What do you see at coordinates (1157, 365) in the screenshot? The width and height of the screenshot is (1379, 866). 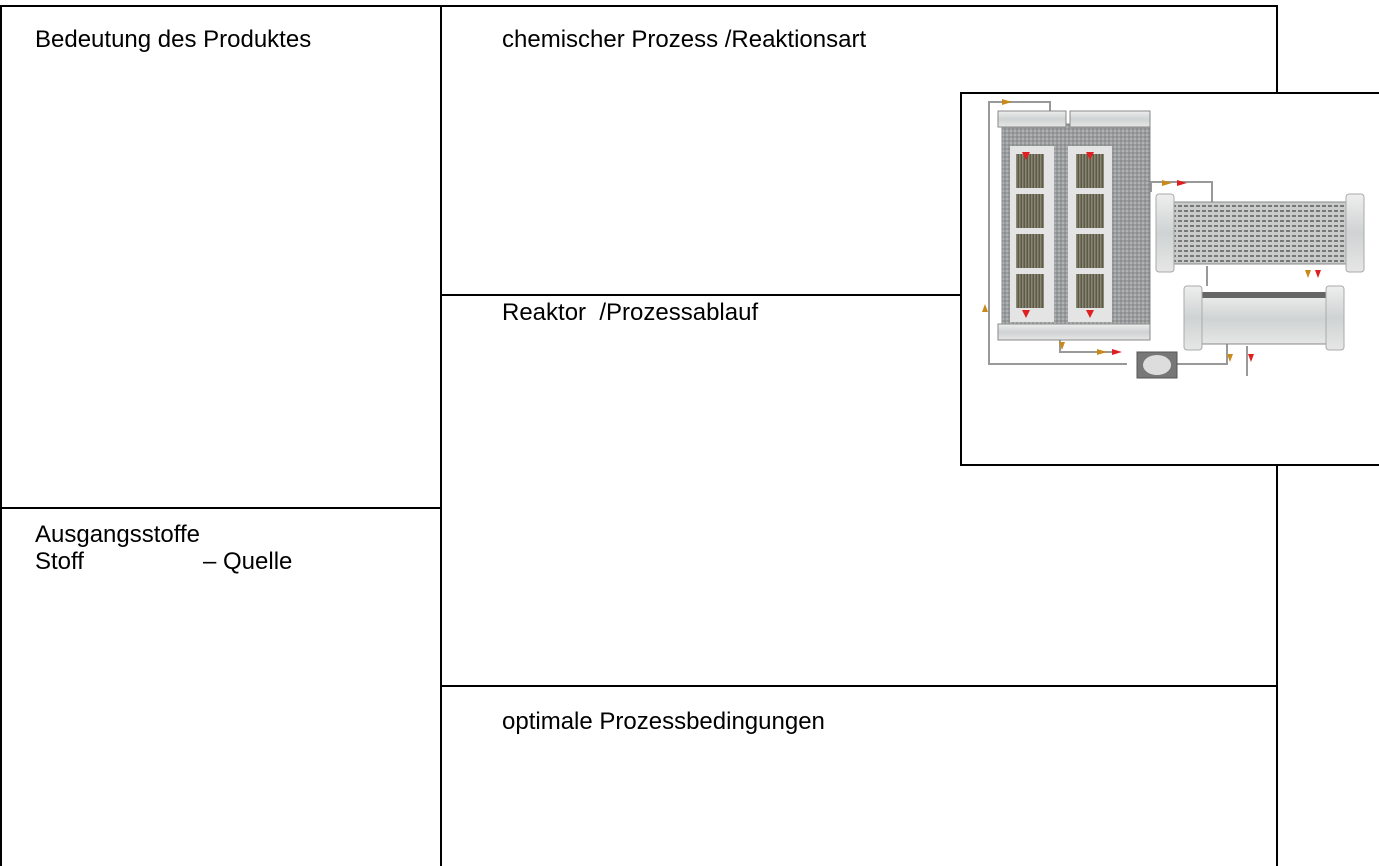 I see `pump` at bounding box center [1157, 365].